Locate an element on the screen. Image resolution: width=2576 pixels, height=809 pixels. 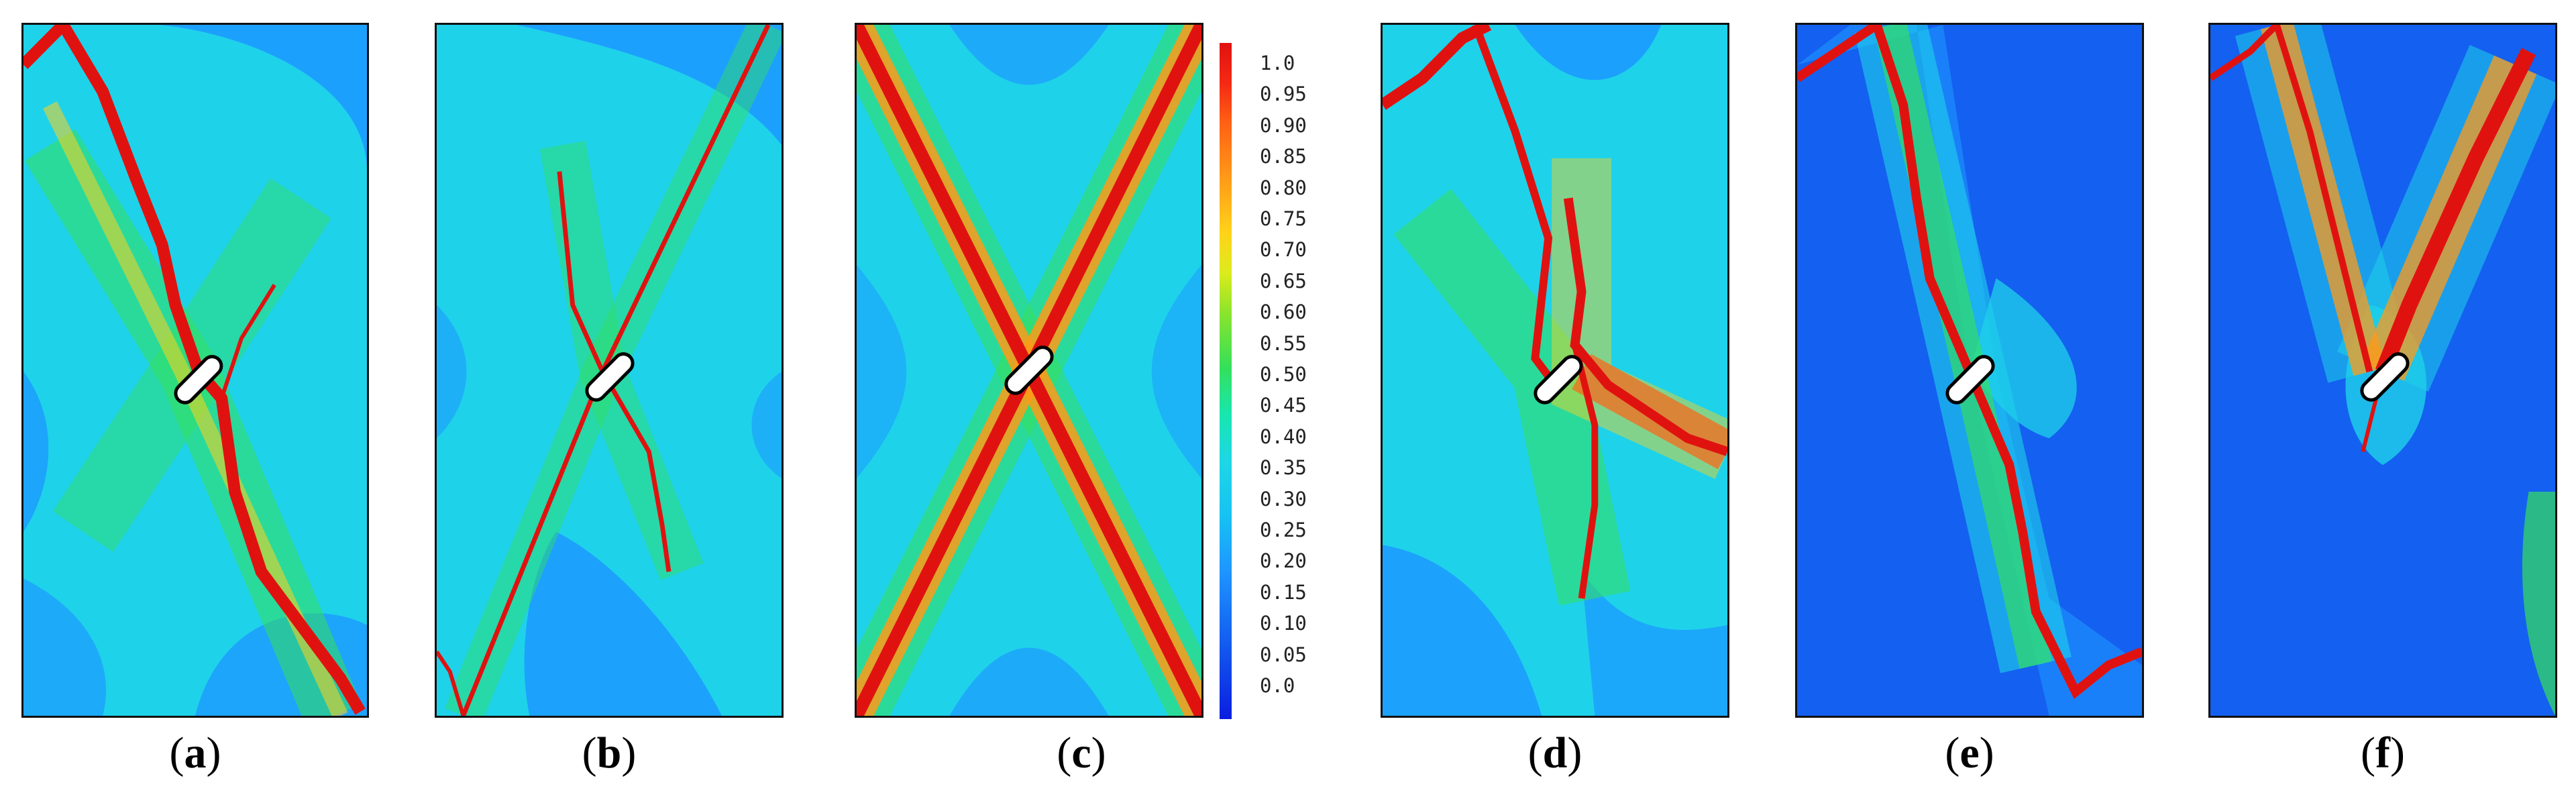
colorbar is located at coordinates (1228, 381).